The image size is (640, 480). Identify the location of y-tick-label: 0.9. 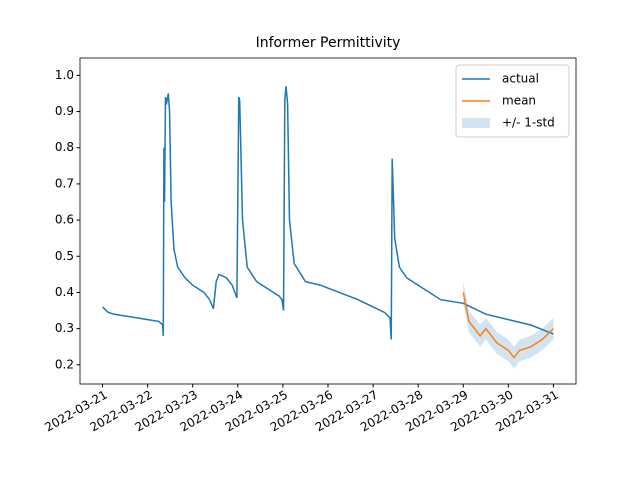
(64, 111).